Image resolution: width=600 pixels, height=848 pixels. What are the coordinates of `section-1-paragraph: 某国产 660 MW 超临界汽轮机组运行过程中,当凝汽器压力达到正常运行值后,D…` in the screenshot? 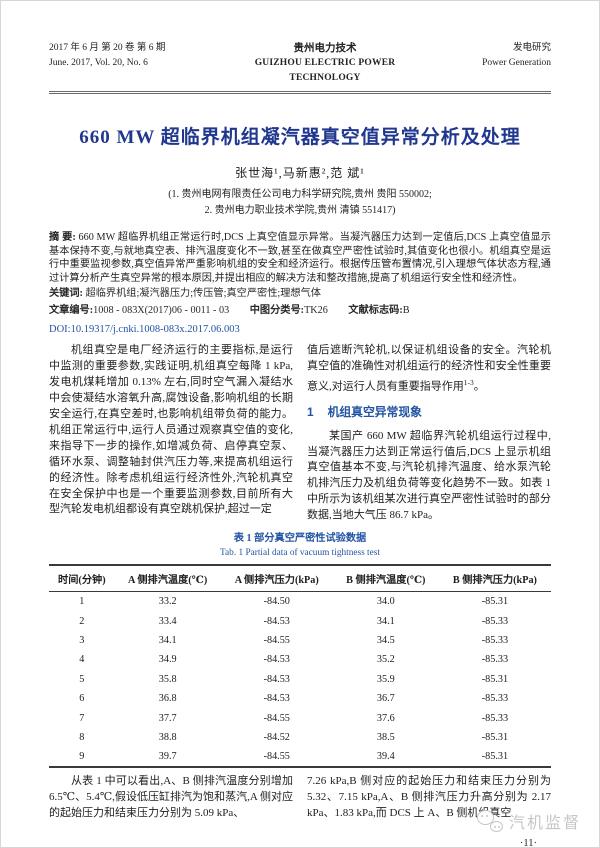 It's located at (429, 475).